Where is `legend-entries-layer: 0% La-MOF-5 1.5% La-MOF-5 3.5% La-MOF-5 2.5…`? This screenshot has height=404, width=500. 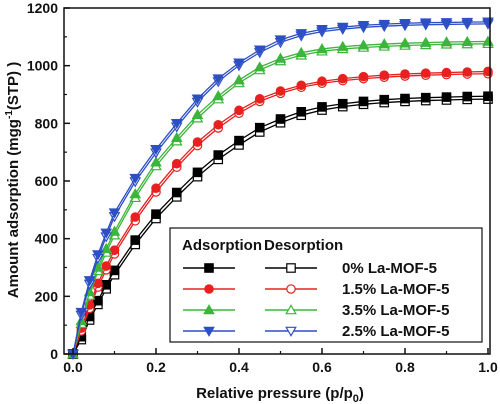
legend-entries-layer: 0% La-MOF-5 1.5% La-MOF-5 3.5% La-MOF-5 2.5… is located at coordinates (316, 300).